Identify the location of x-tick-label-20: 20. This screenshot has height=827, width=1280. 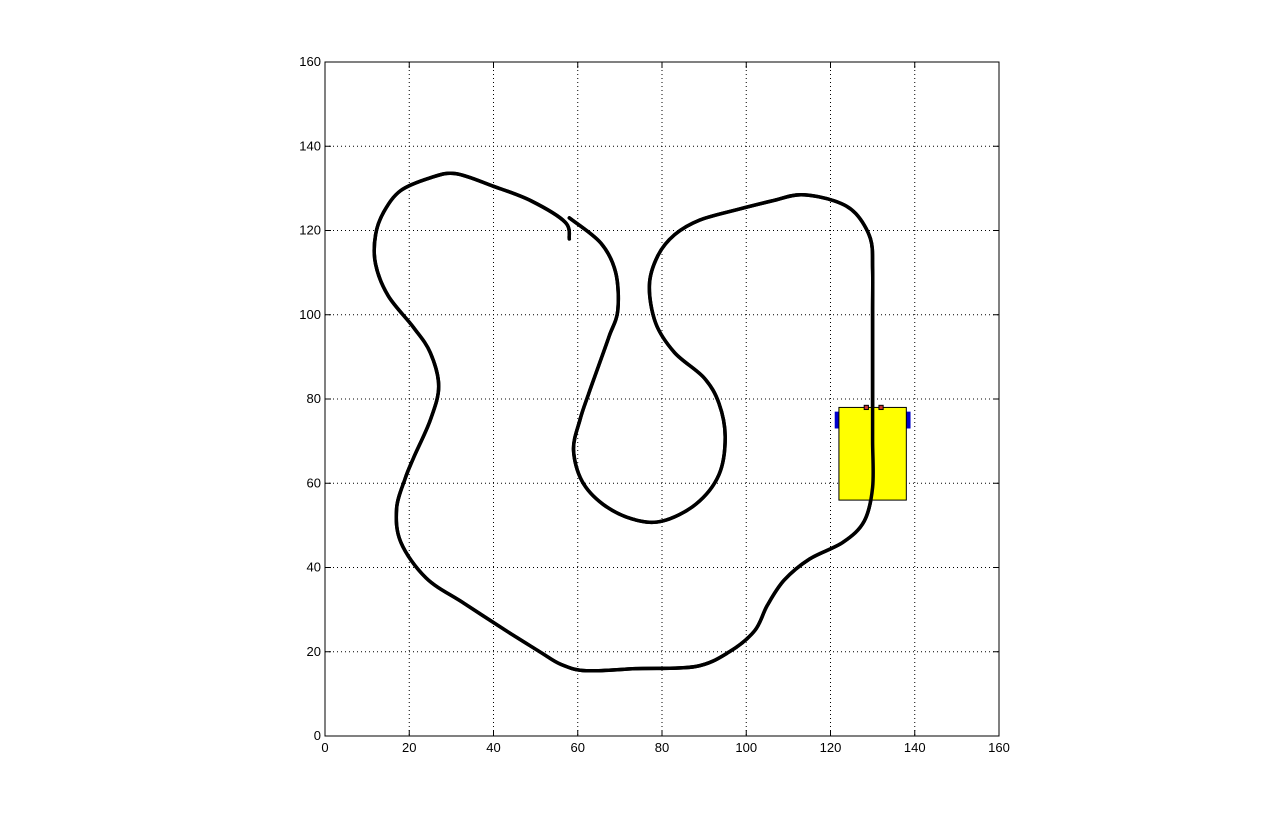
(409, 747).